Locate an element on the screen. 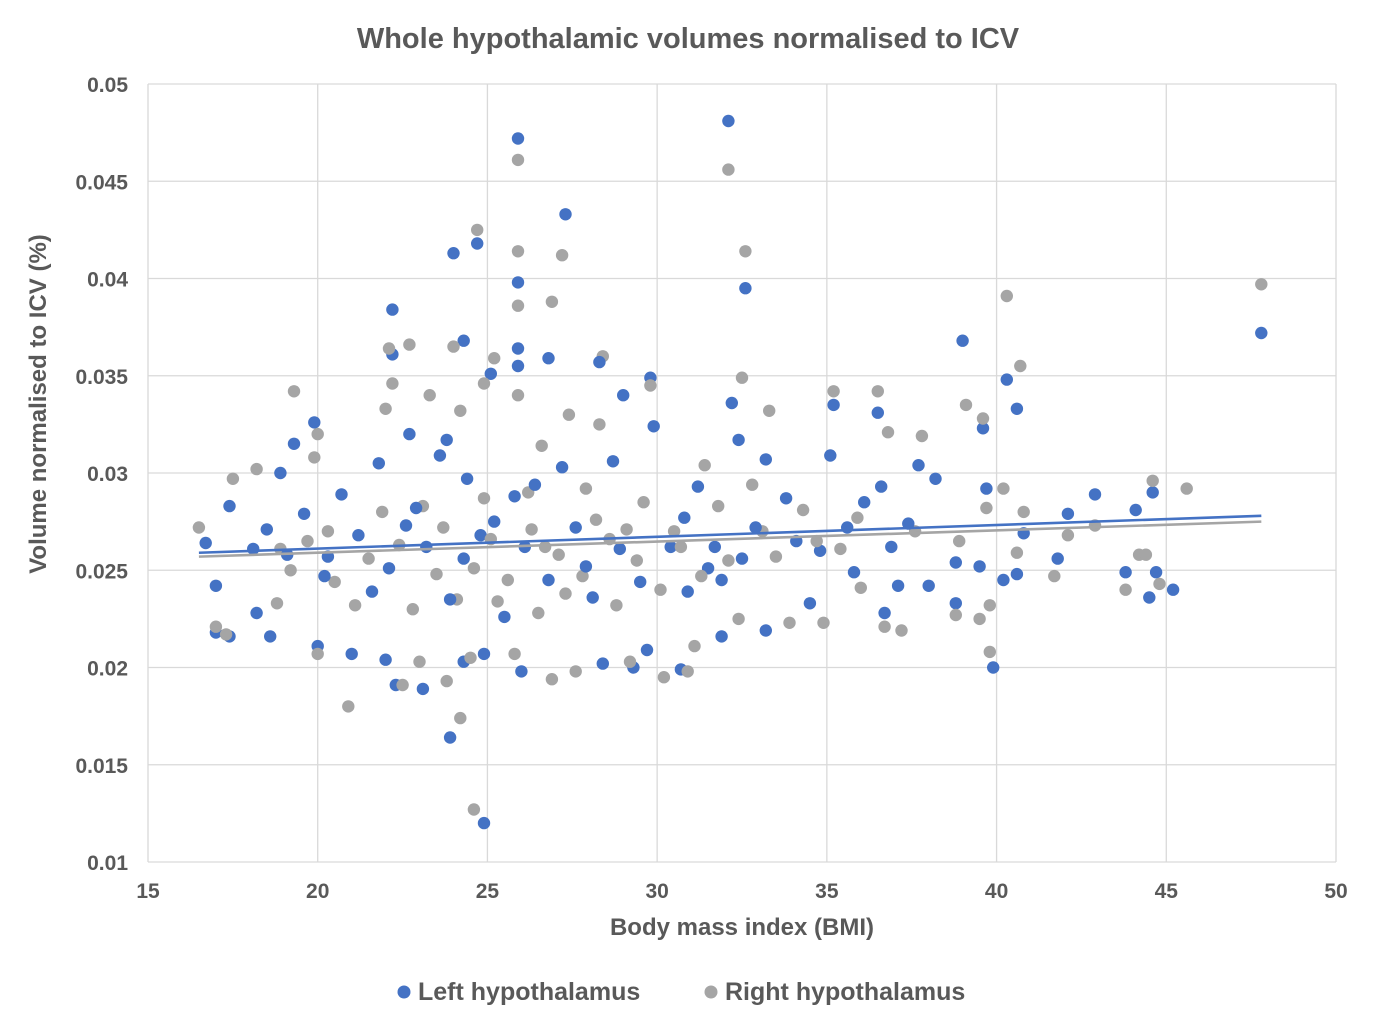 The image size is (1381, 1035). x-tick-label: 25 is located at coordinates (488, 891).